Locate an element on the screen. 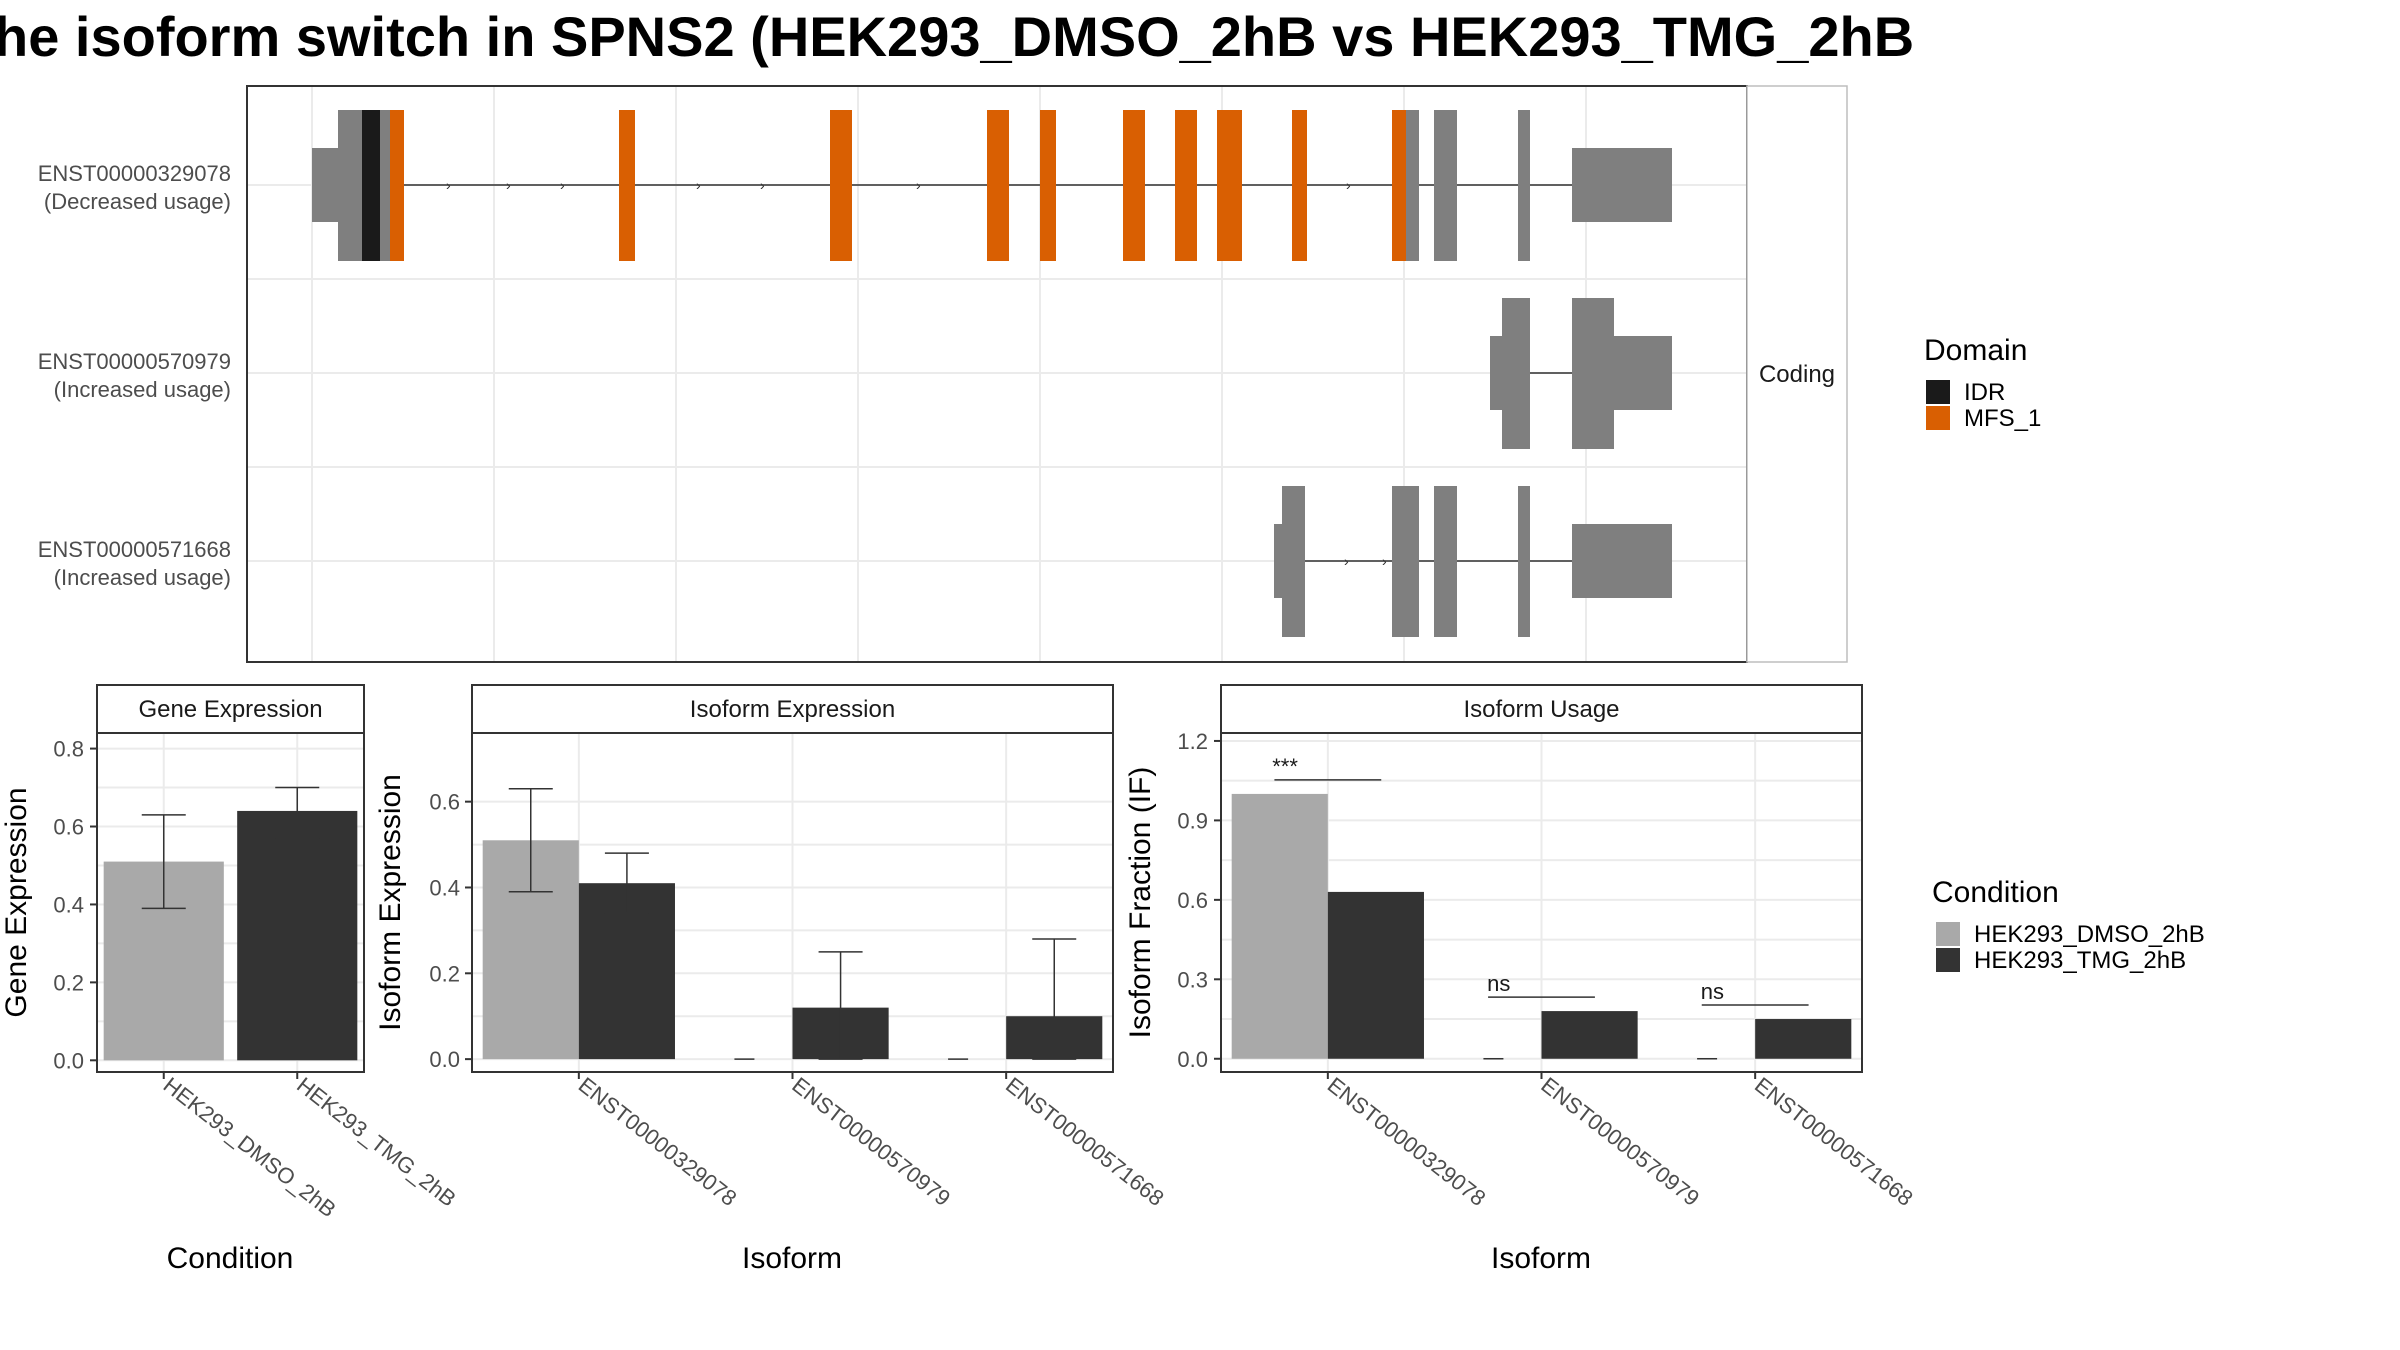 This screenshot has width=2400, height=1350. facet-strip-label: Gene Expression is located at coordinates (230, 709).